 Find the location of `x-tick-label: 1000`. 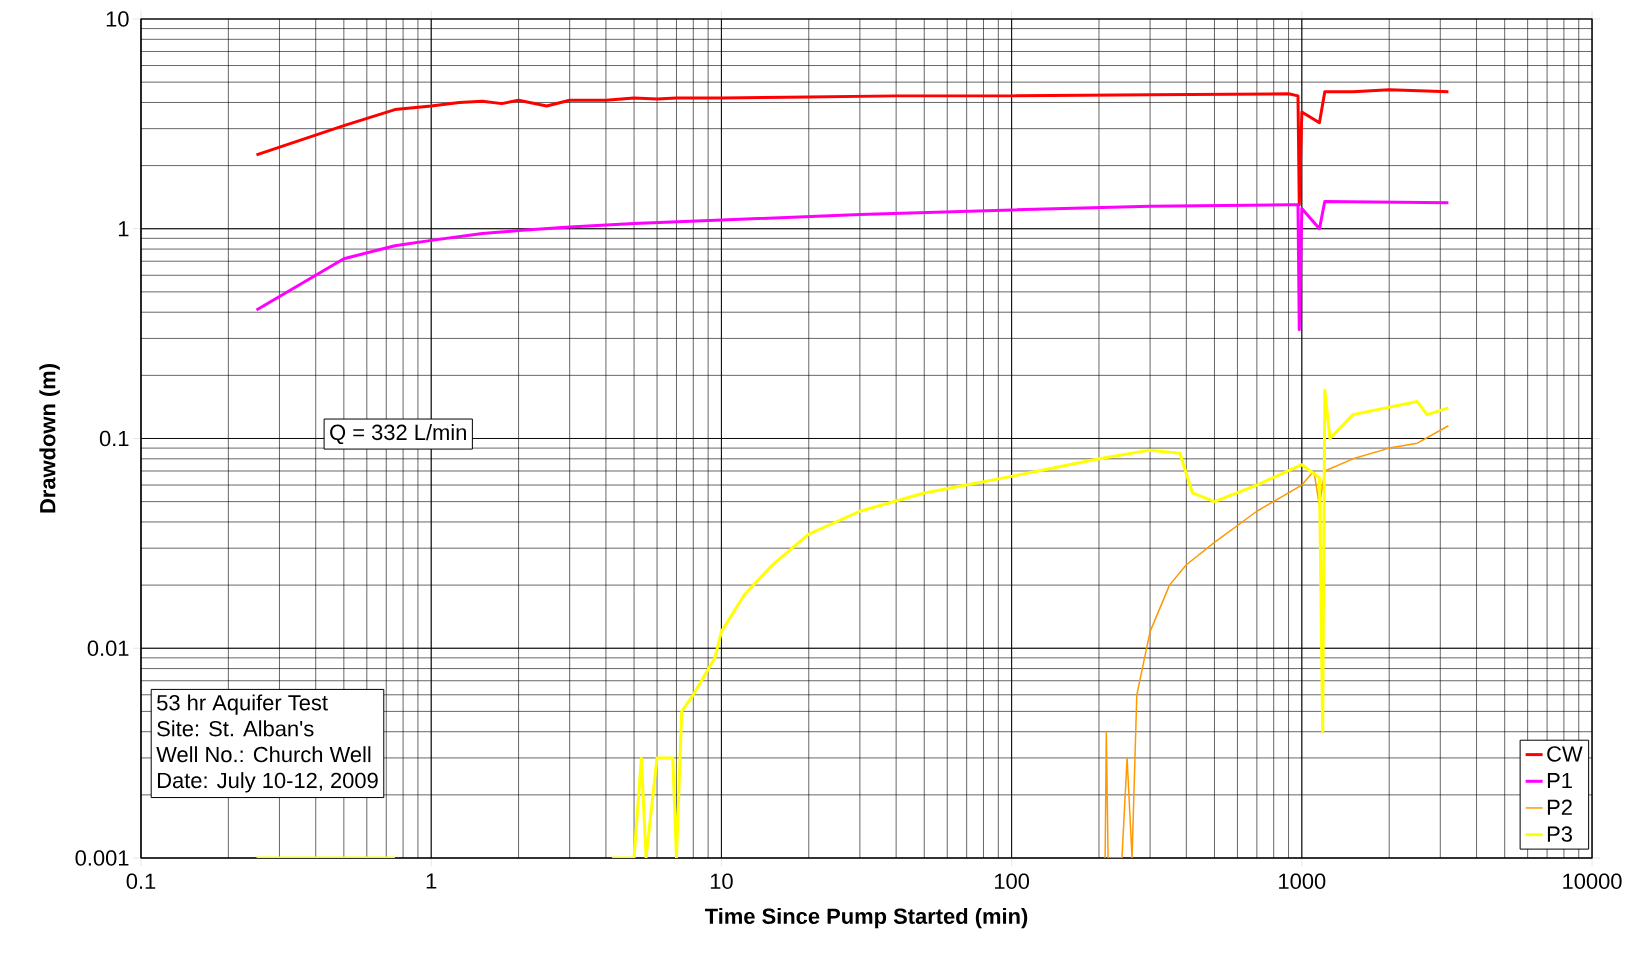

x-tick-label: 1000 is located at coordinates (1302, 881).